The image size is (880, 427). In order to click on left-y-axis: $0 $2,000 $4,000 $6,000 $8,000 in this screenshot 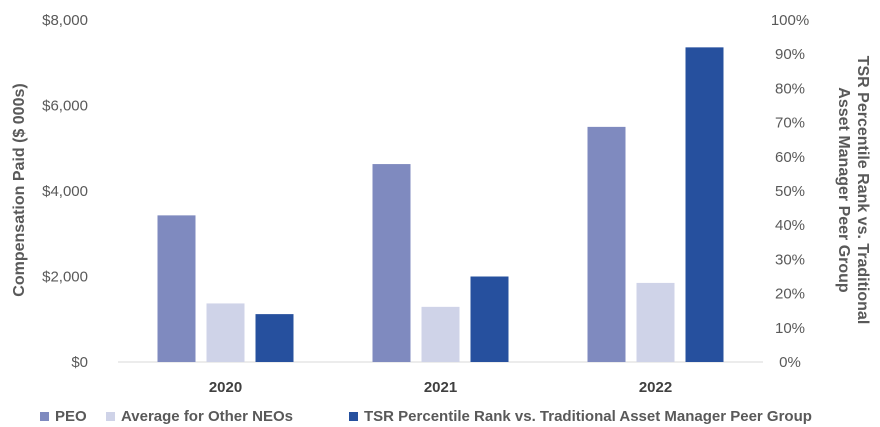, I will do `click(65, 191)`.